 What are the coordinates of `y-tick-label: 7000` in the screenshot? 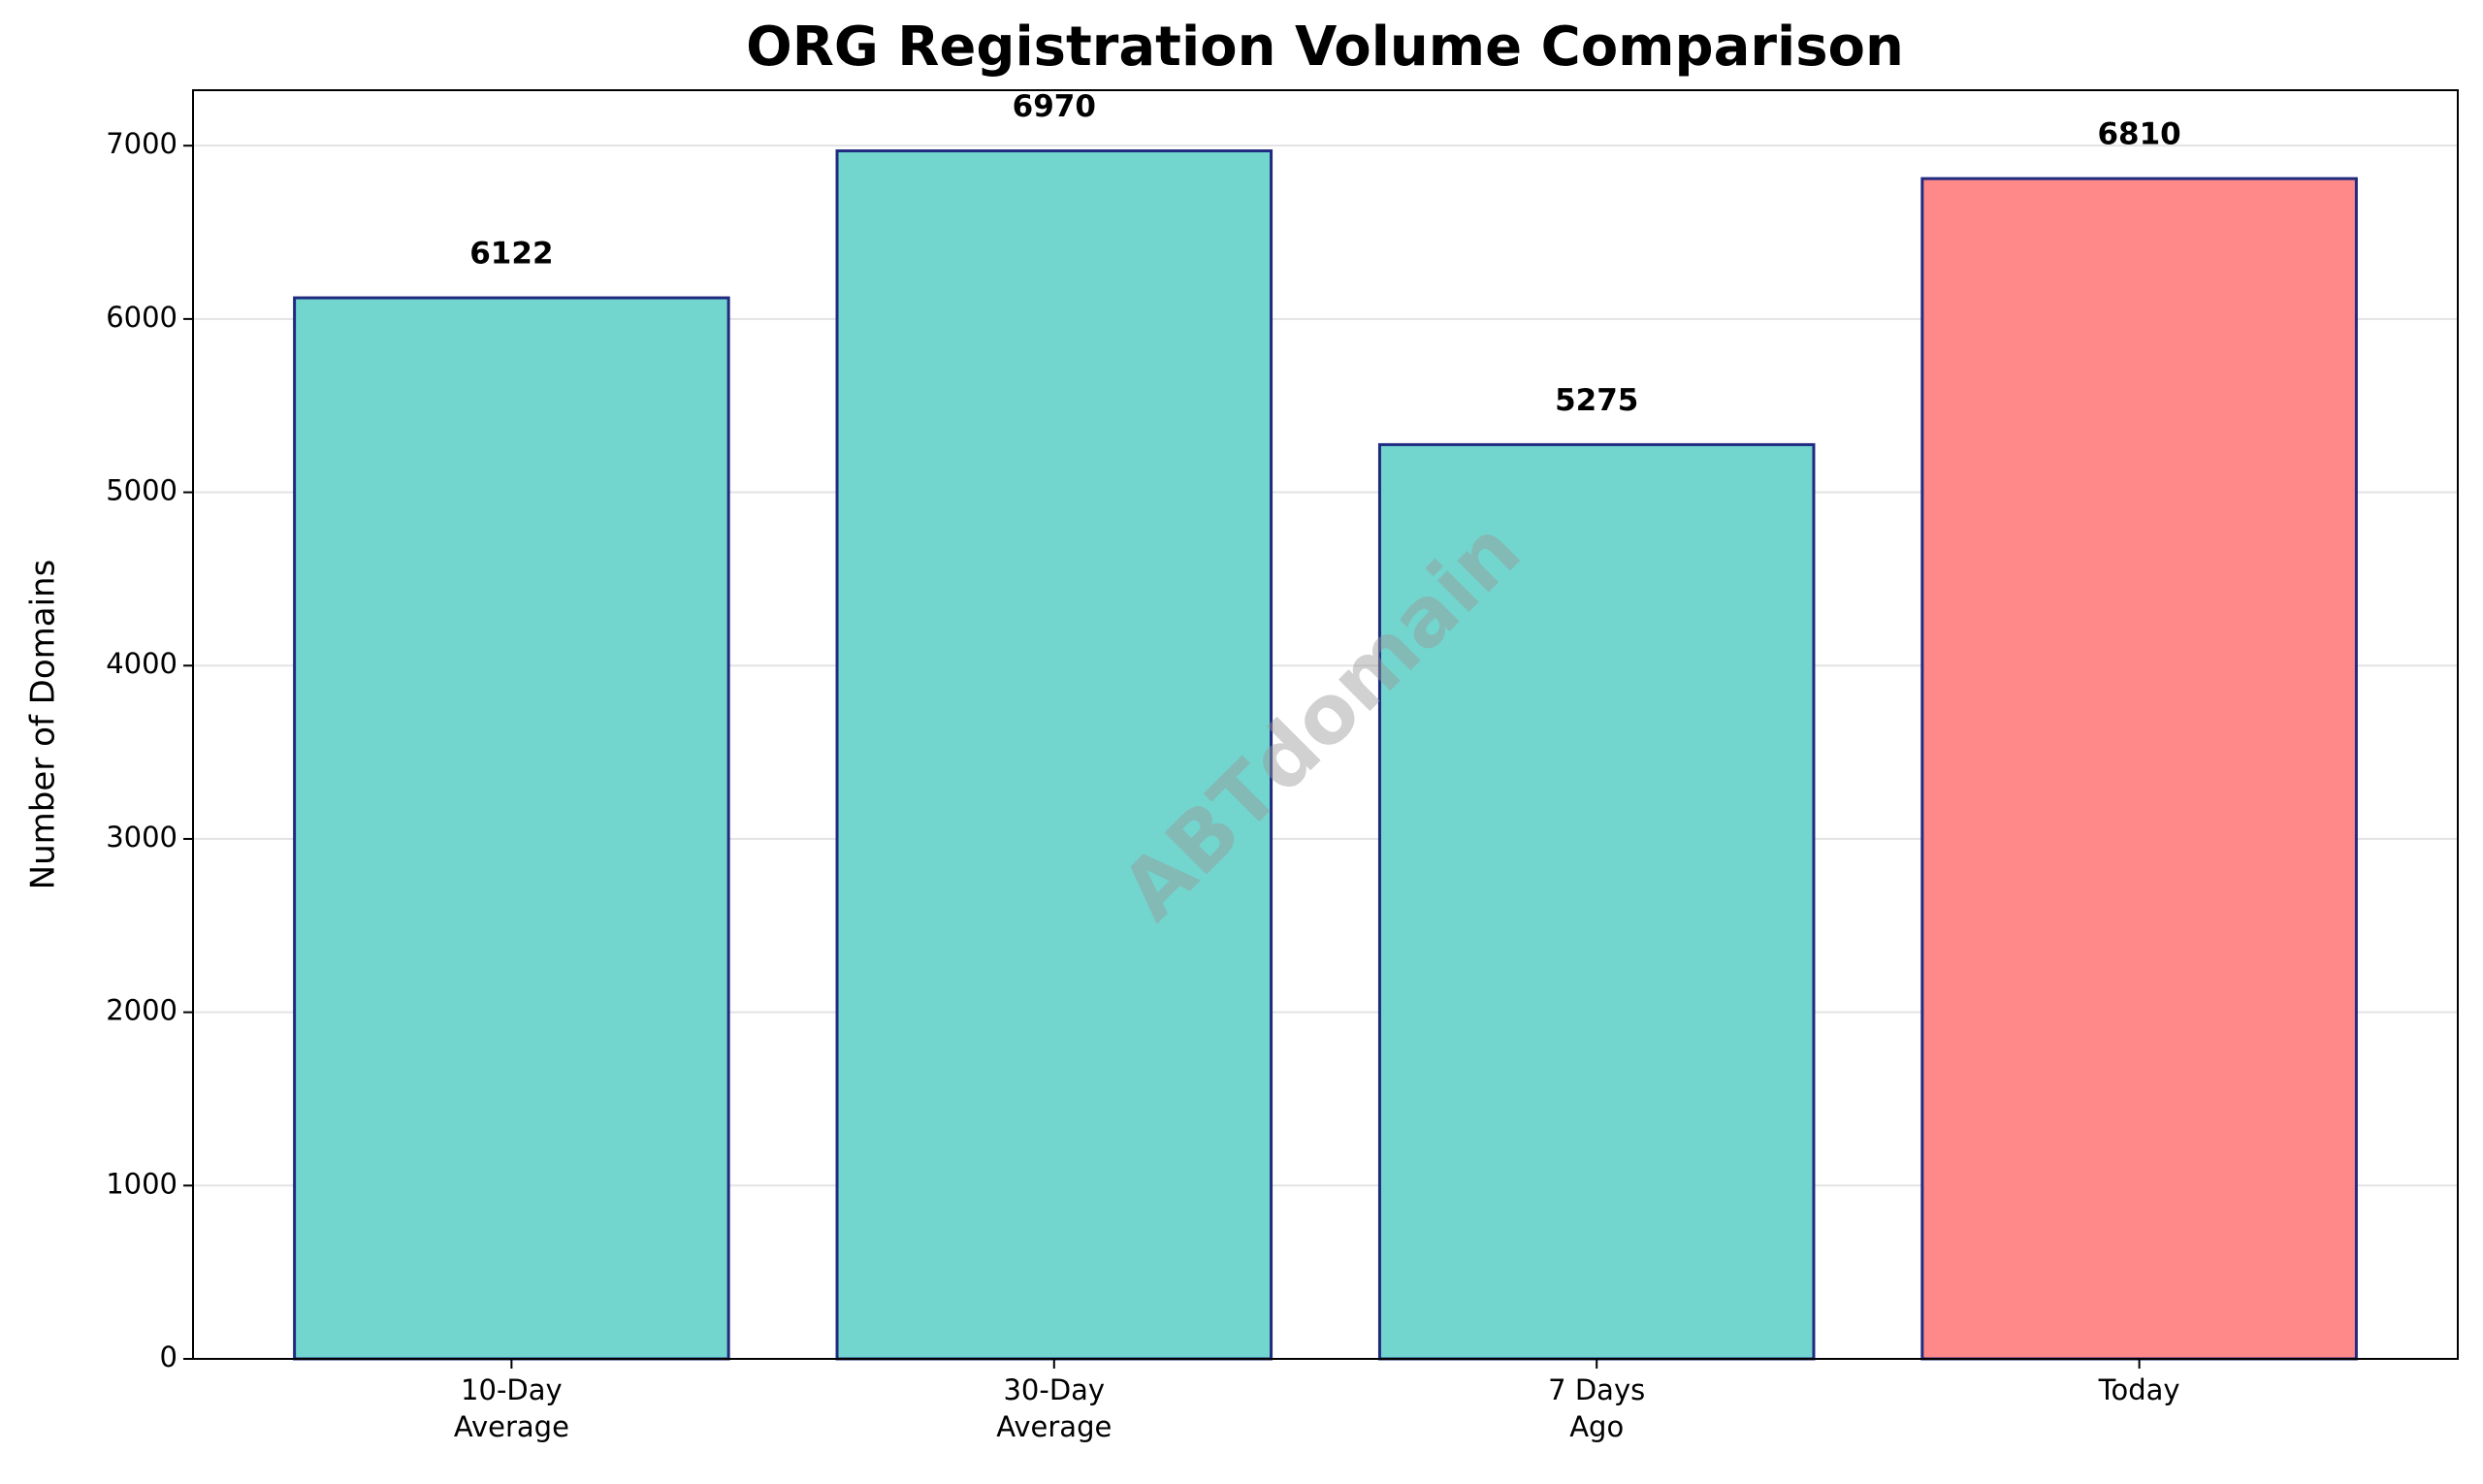 It's located at (141, 143).